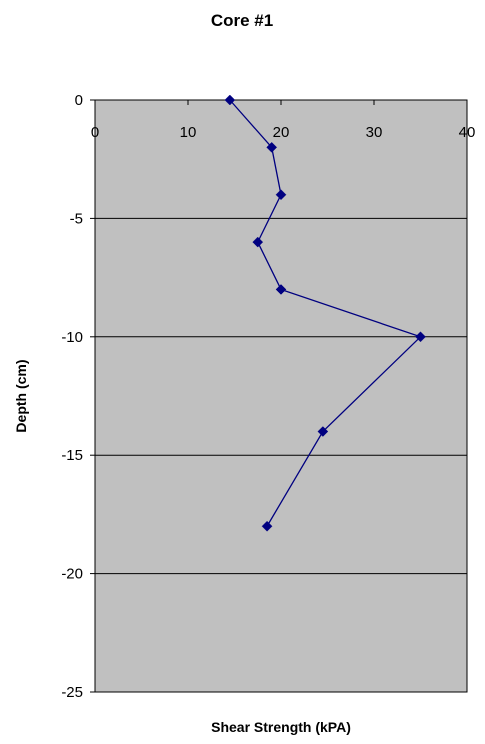  Describe the element at coordinates (76, 218) in the screenshot. I see `y-tick-label: -5` at that location.